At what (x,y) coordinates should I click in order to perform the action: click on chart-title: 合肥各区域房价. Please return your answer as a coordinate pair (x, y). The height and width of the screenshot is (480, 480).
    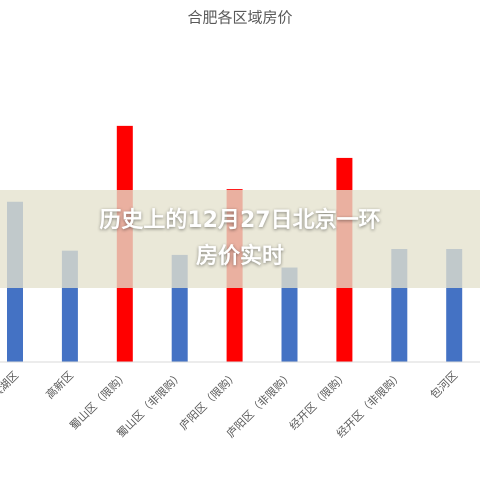
    Looking at the image, I should click on (239, 18).